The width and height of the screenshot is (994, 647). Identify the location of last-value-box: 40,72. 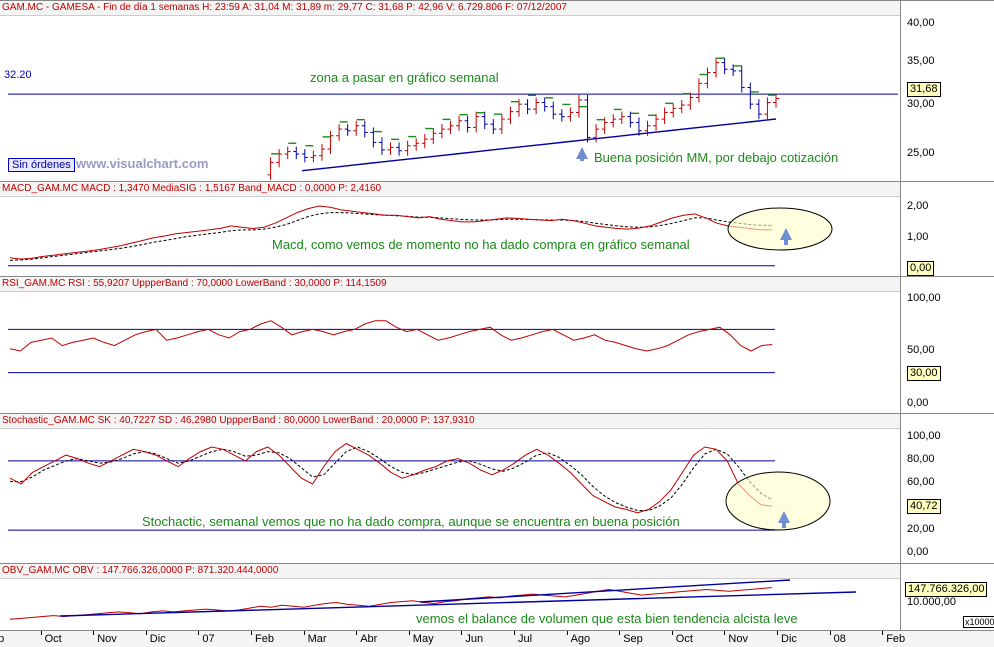
(924, 506).